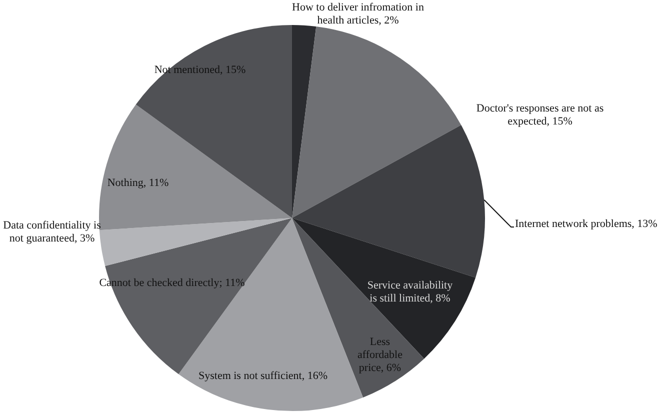  Describe the element at coordinates (52, 231) in the screenshot. I see `slice-label: Data confidentiality is not guaranteed, 3%` at that location.